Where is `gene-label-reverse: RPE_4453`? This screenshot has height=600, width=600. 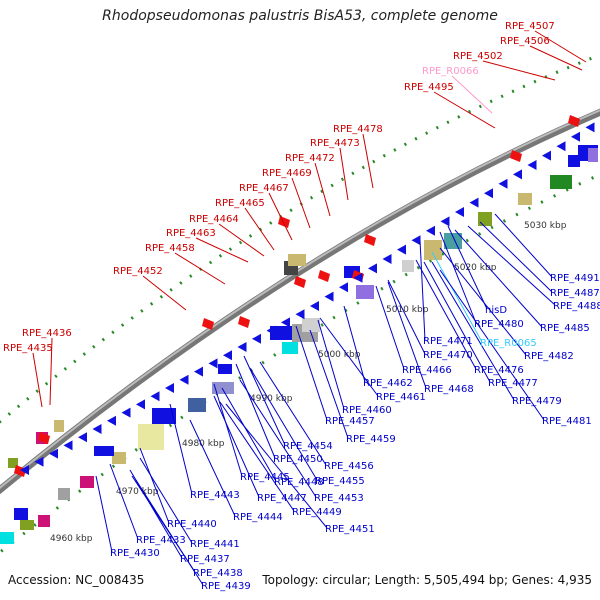
gene-label-reverse: RPE_4453 is located at coordinates (339, 498).